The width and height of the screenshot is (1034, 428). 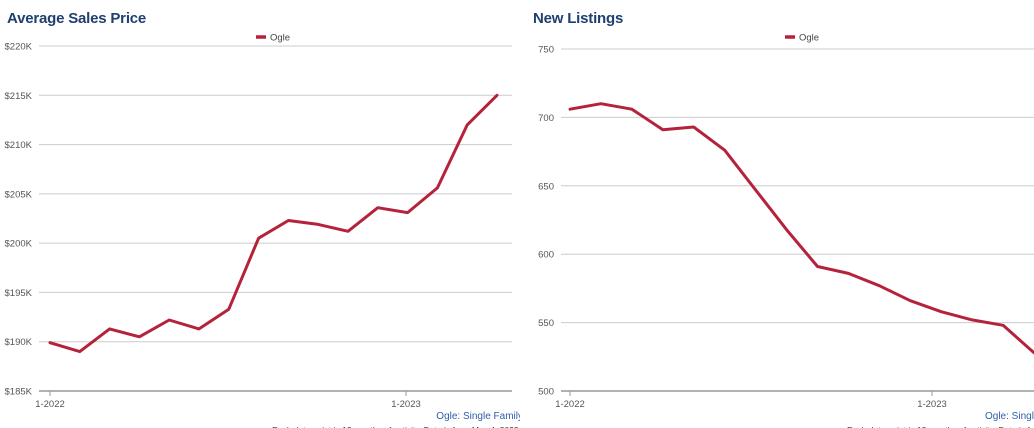 I want to click on y-tick-label: 600, so click(x=546, y=255).